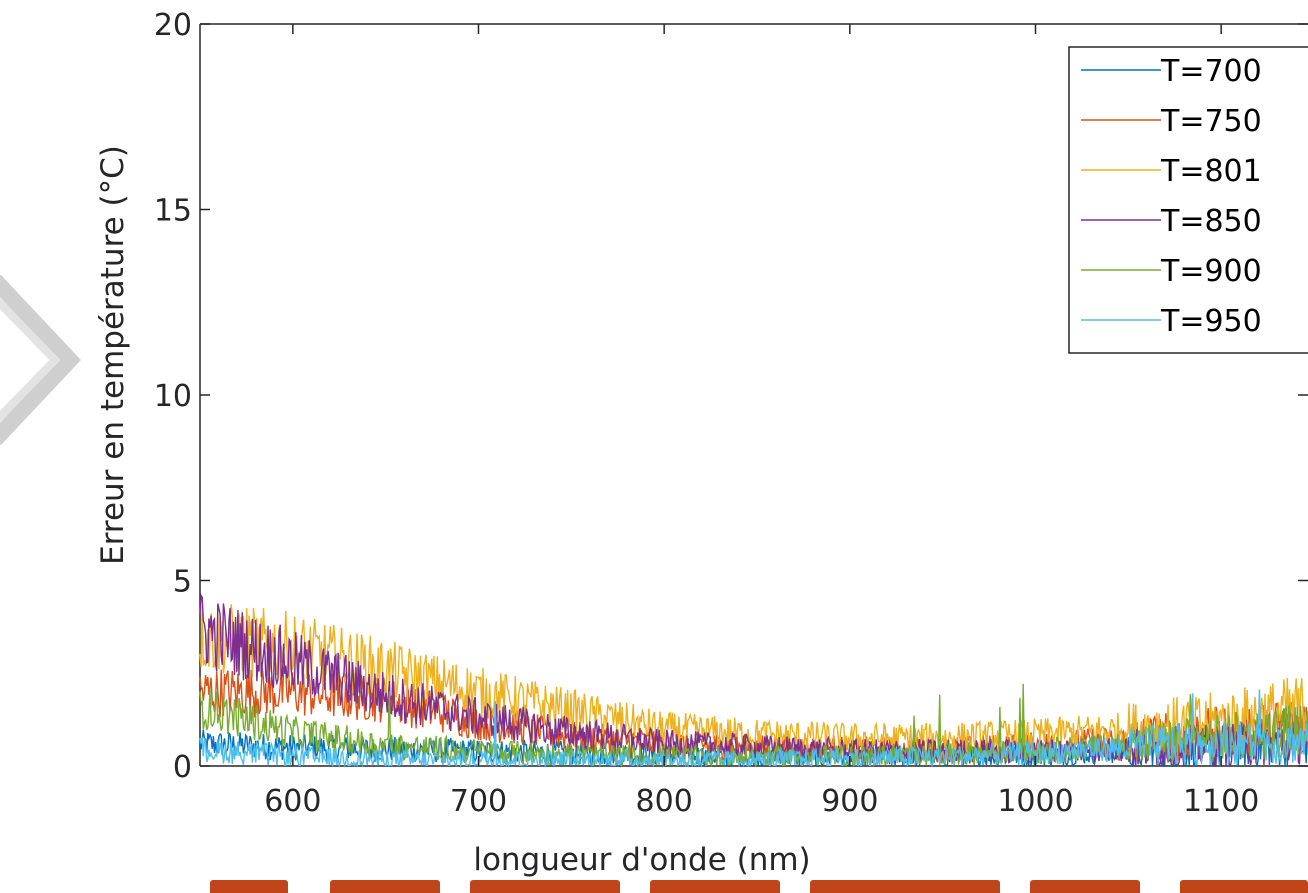 Image resolution: width=1308 pixels, height=893 pixels. What do you see at coordinates (1221, 801) in the screenshot?
I see `x-tick-label: 1100` at bounding box center [1221, 801].